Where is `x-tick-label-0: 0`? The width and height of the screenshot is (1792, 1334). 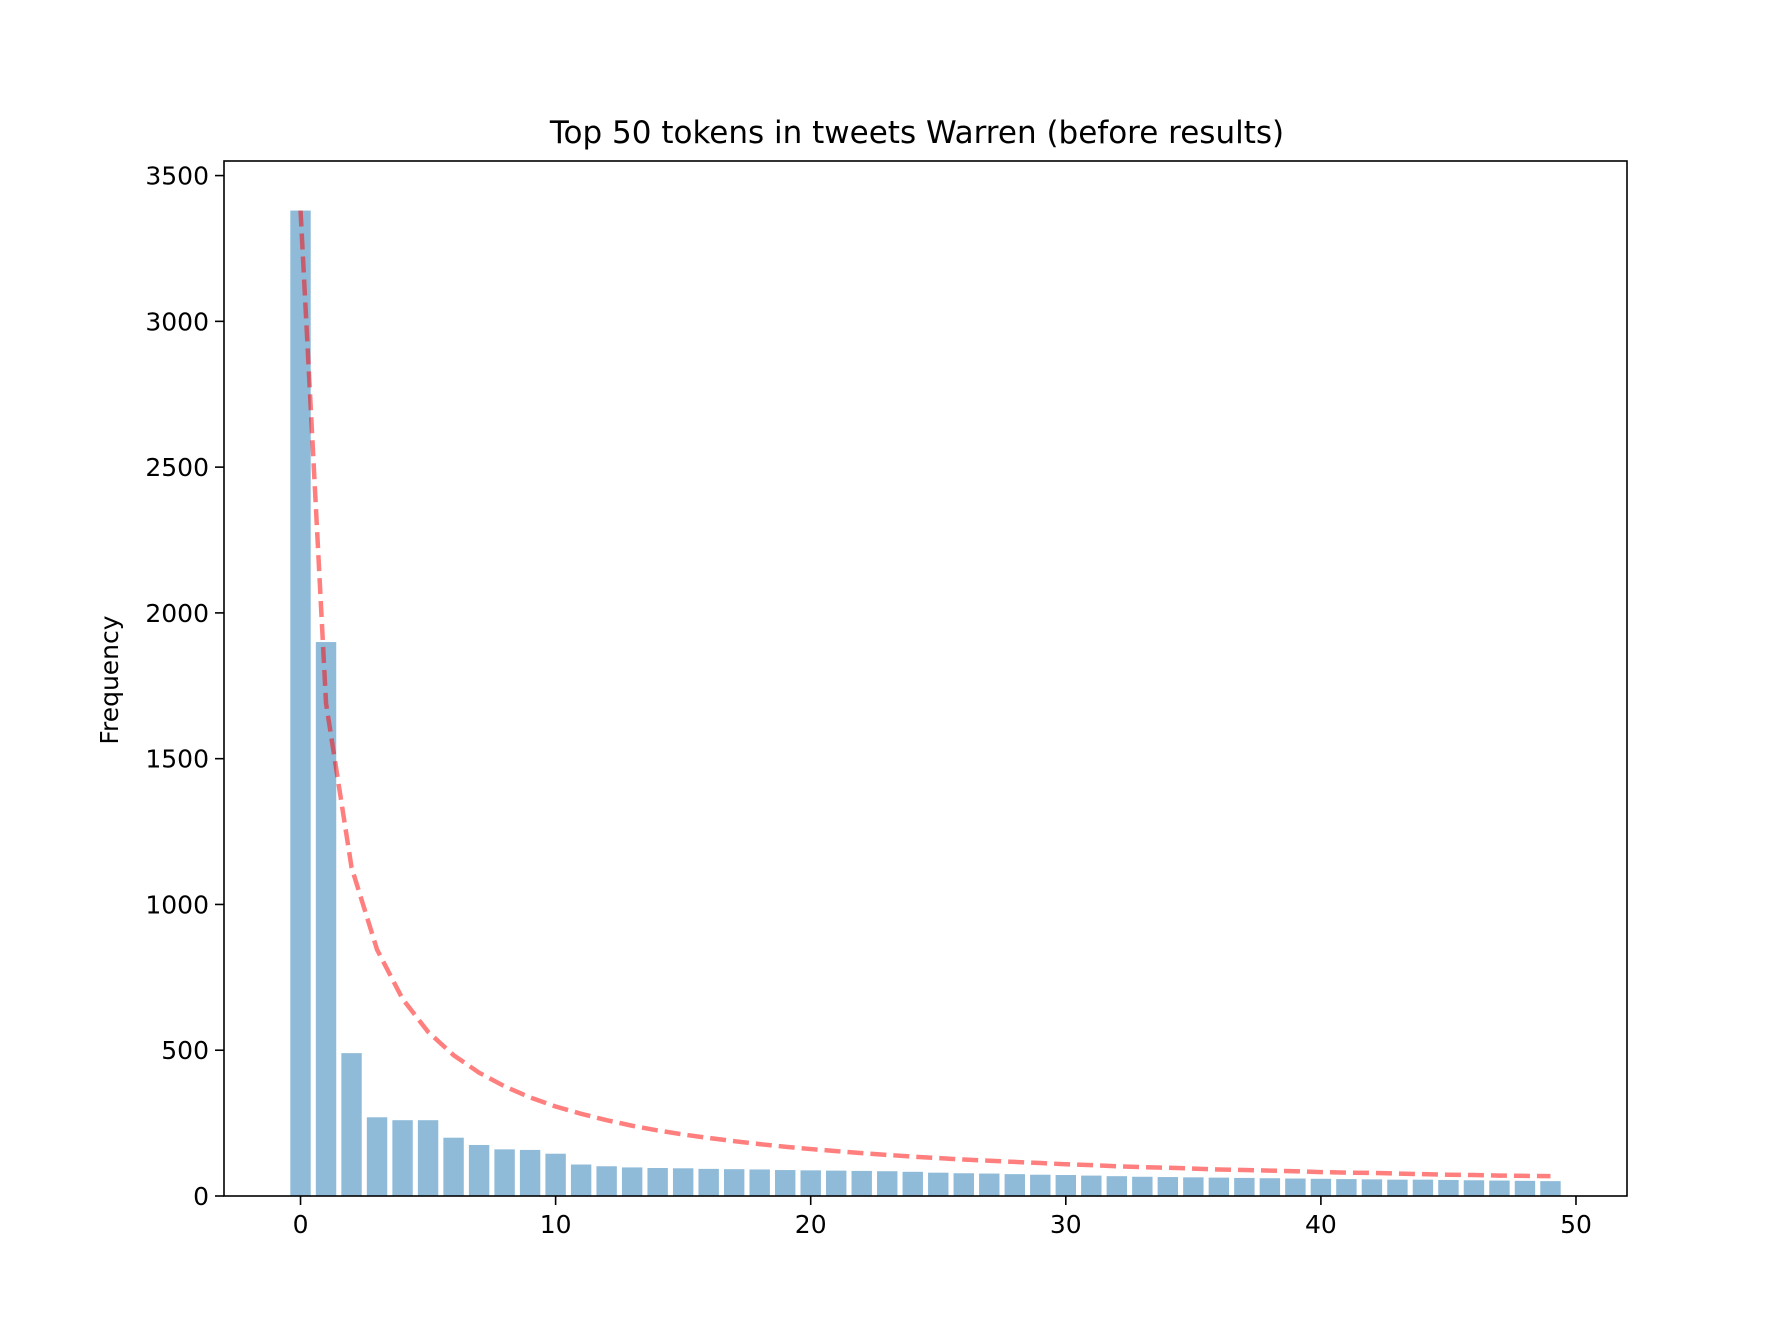
x-tick-label-0: 0 is located at coordinates (301, 1224).